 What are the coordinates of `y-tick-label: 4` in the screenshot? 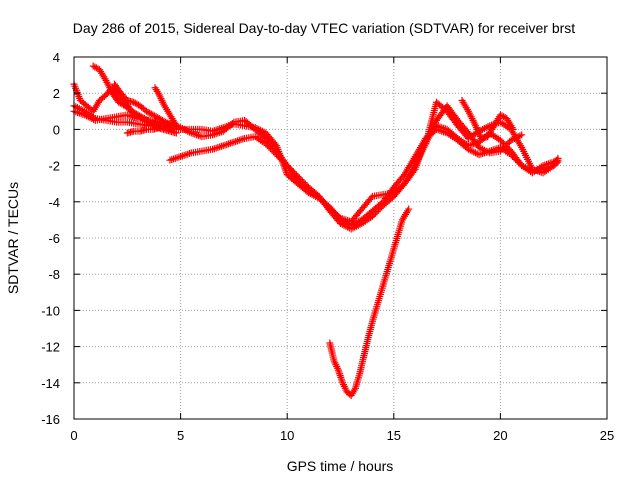 It's located at (56, 57).